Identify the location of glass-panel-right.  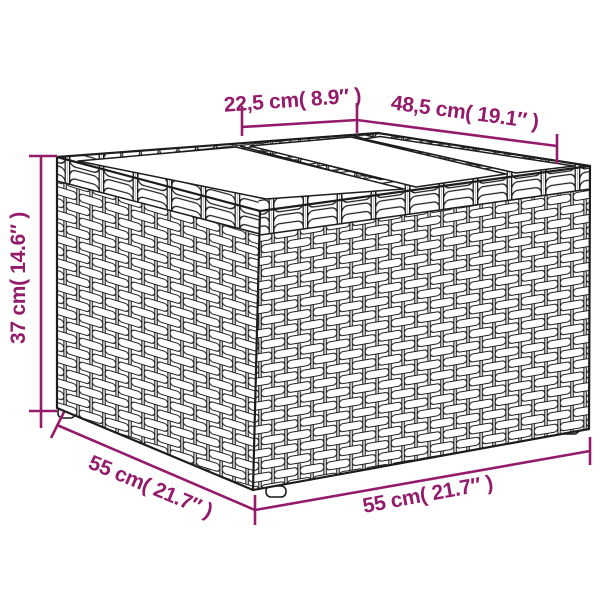
(469, 154).